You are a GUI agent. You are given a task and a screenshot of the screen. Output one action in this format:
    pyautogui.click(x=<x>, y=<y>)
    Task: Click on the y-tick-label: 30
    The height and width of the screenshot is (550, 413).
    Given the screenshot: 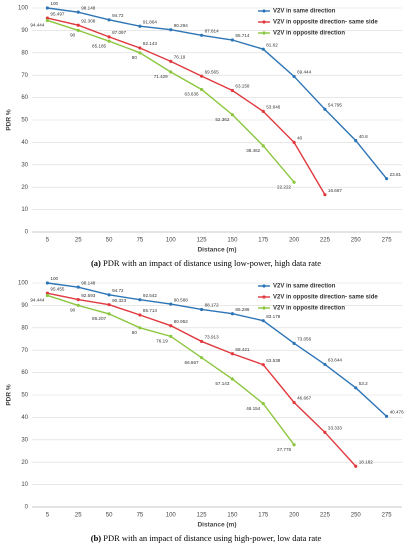 What is the action you would take?
    pyautogui.click(x=24, y=165)
    